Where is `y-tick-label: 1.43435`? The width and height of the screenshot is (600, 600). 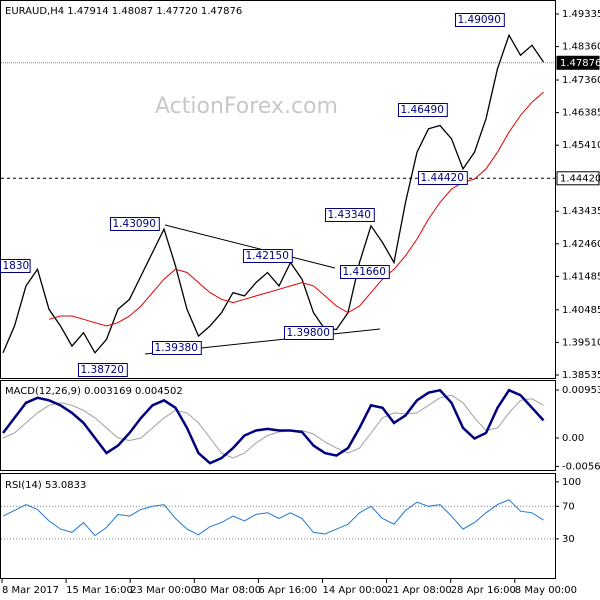
y-tick-label: 1.43435 is located at coordinates (581, 211).